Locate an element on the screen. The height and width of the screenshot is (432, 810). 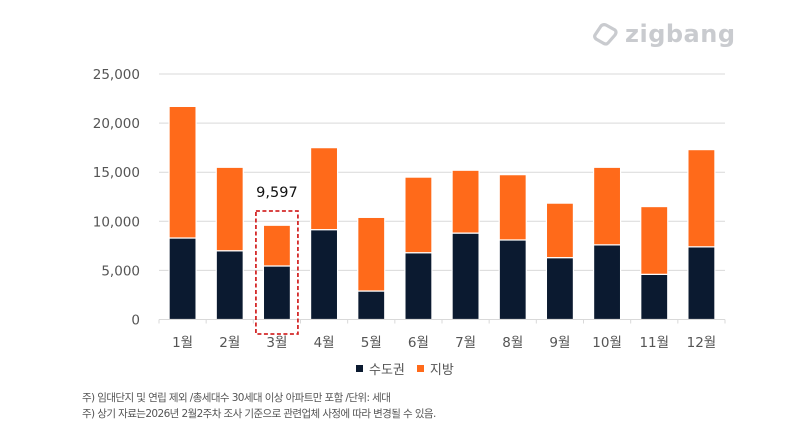
x-tick-label: 4월 is located at coordinates (324, 343).